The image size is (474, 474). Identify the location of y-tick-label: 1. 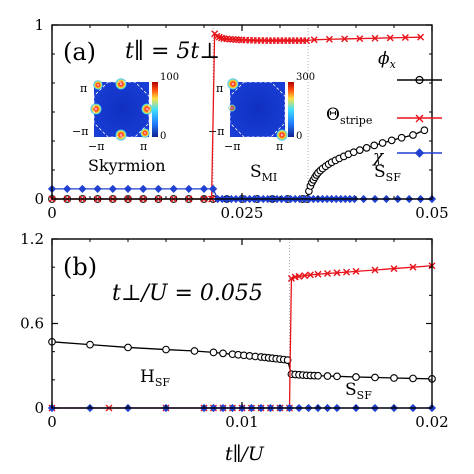
(39, 25).